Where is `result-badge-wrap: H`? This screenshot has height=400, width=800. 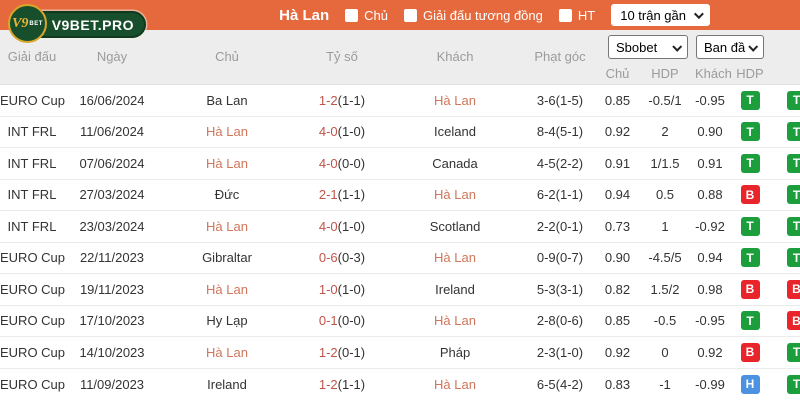
result-badge-wrap: H is located at coordinates (750, 384).